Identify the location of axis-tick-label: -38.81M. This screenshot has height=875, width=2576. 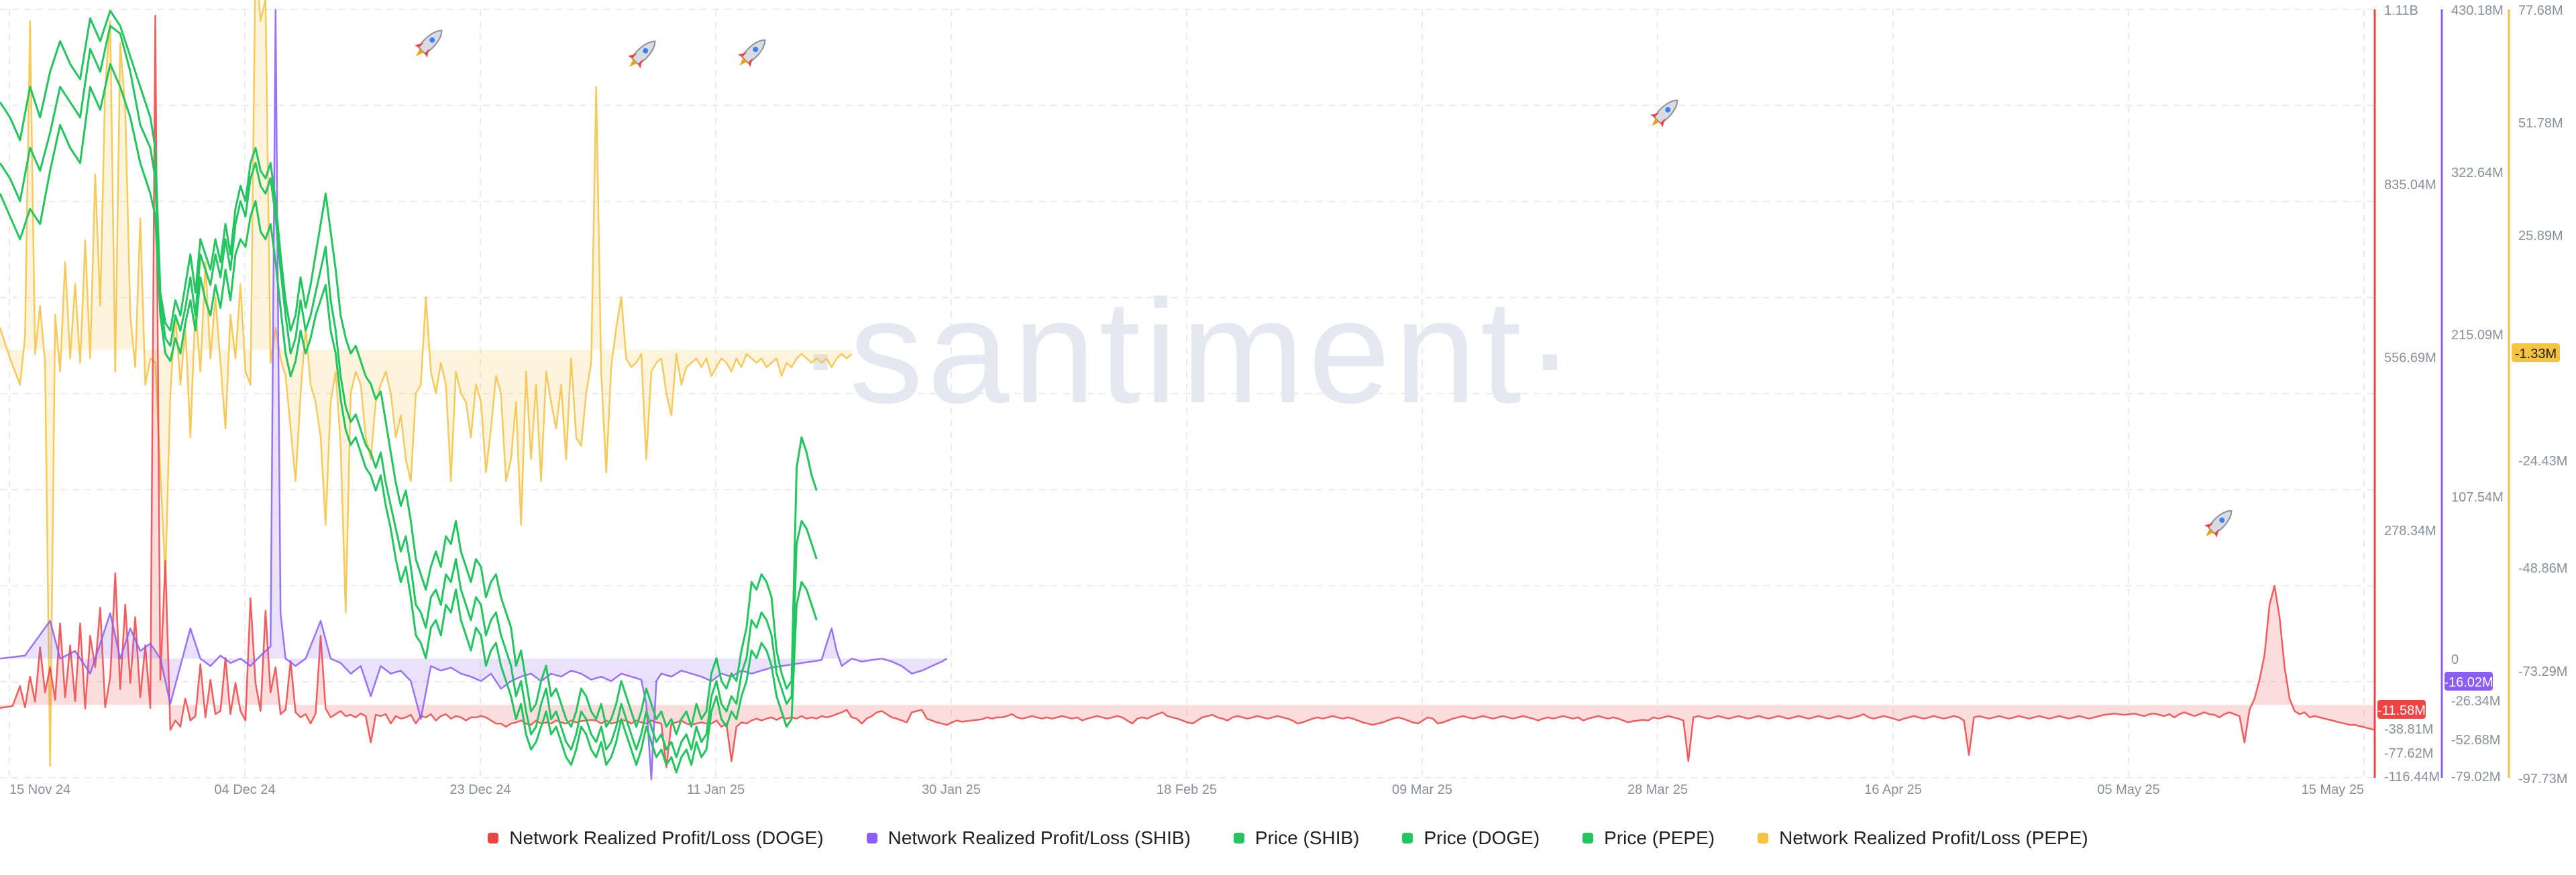
(2408, 729).